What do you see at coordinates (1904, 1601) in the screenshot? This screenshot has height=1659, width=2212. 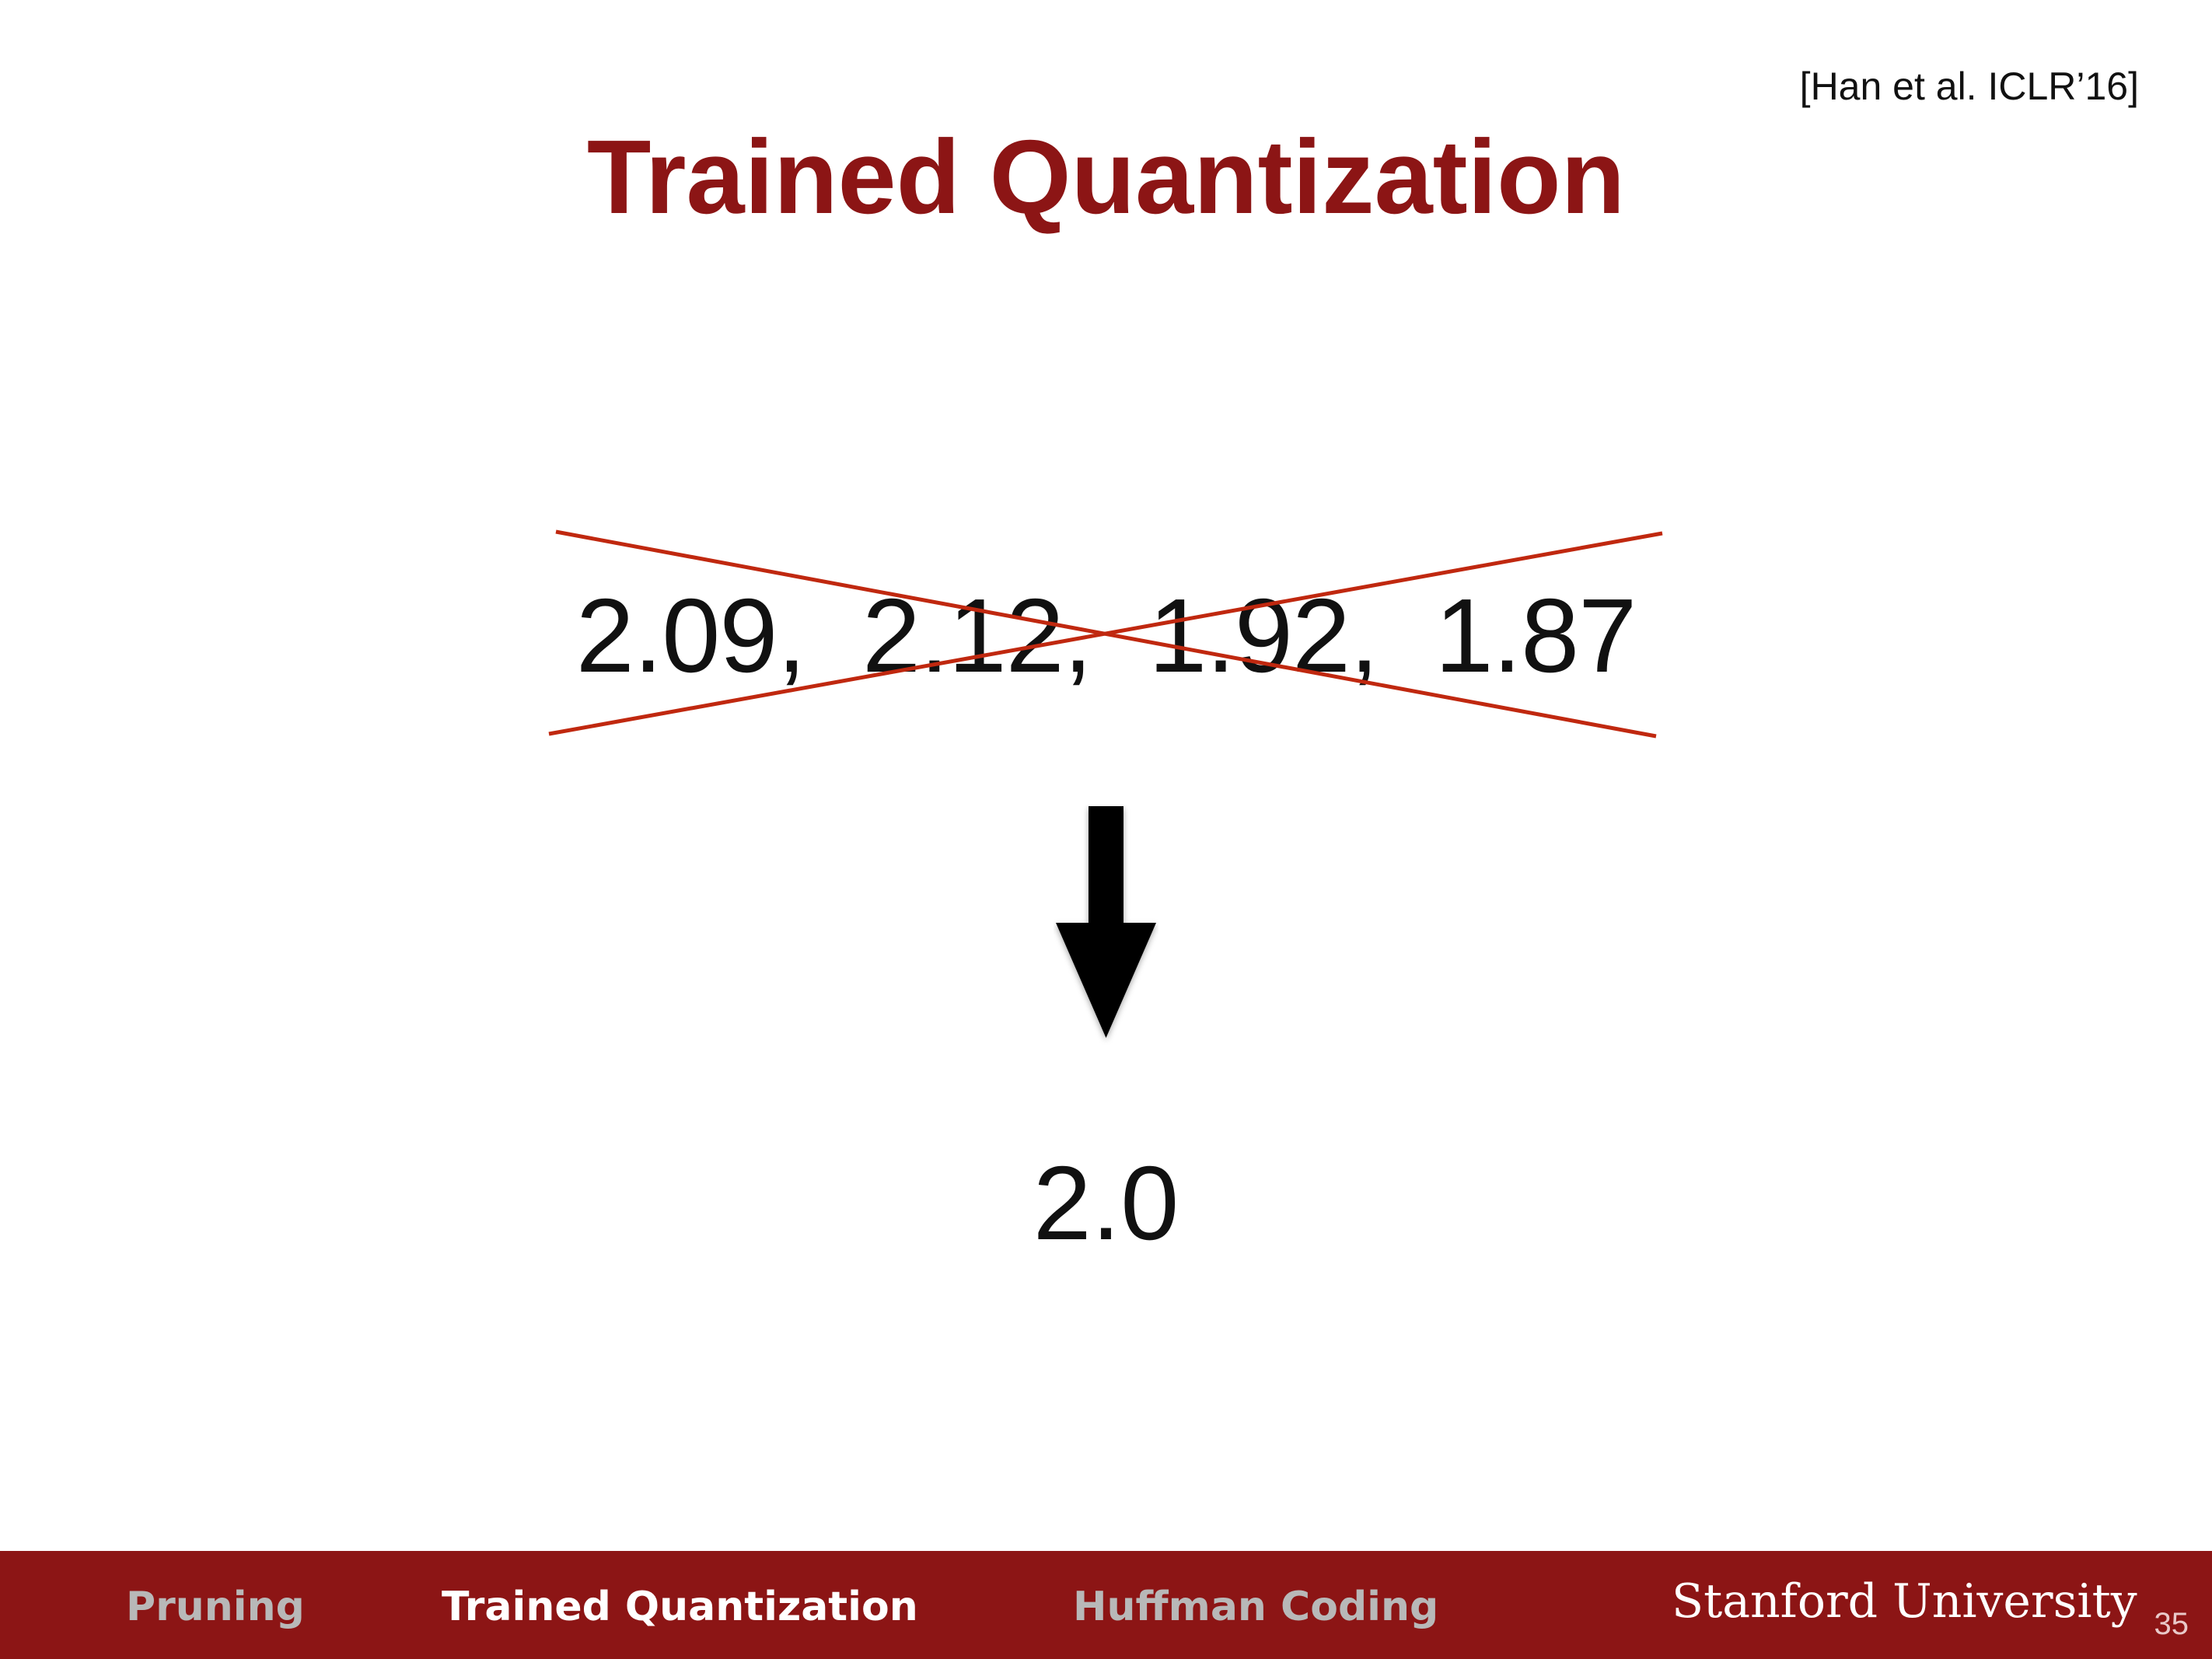 I see `stanford-logo: Stanford University` at bounding box center [1904, 1601].